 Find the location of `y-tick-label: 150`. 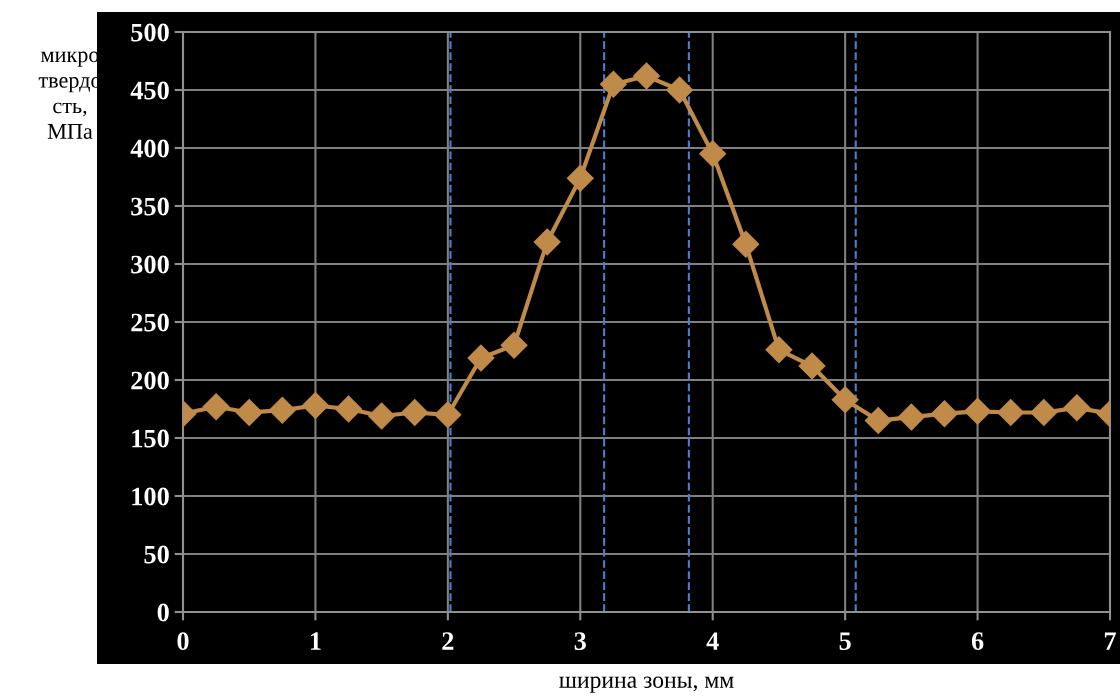

y-tick-label: 150 is located at coordinates (150, 438).